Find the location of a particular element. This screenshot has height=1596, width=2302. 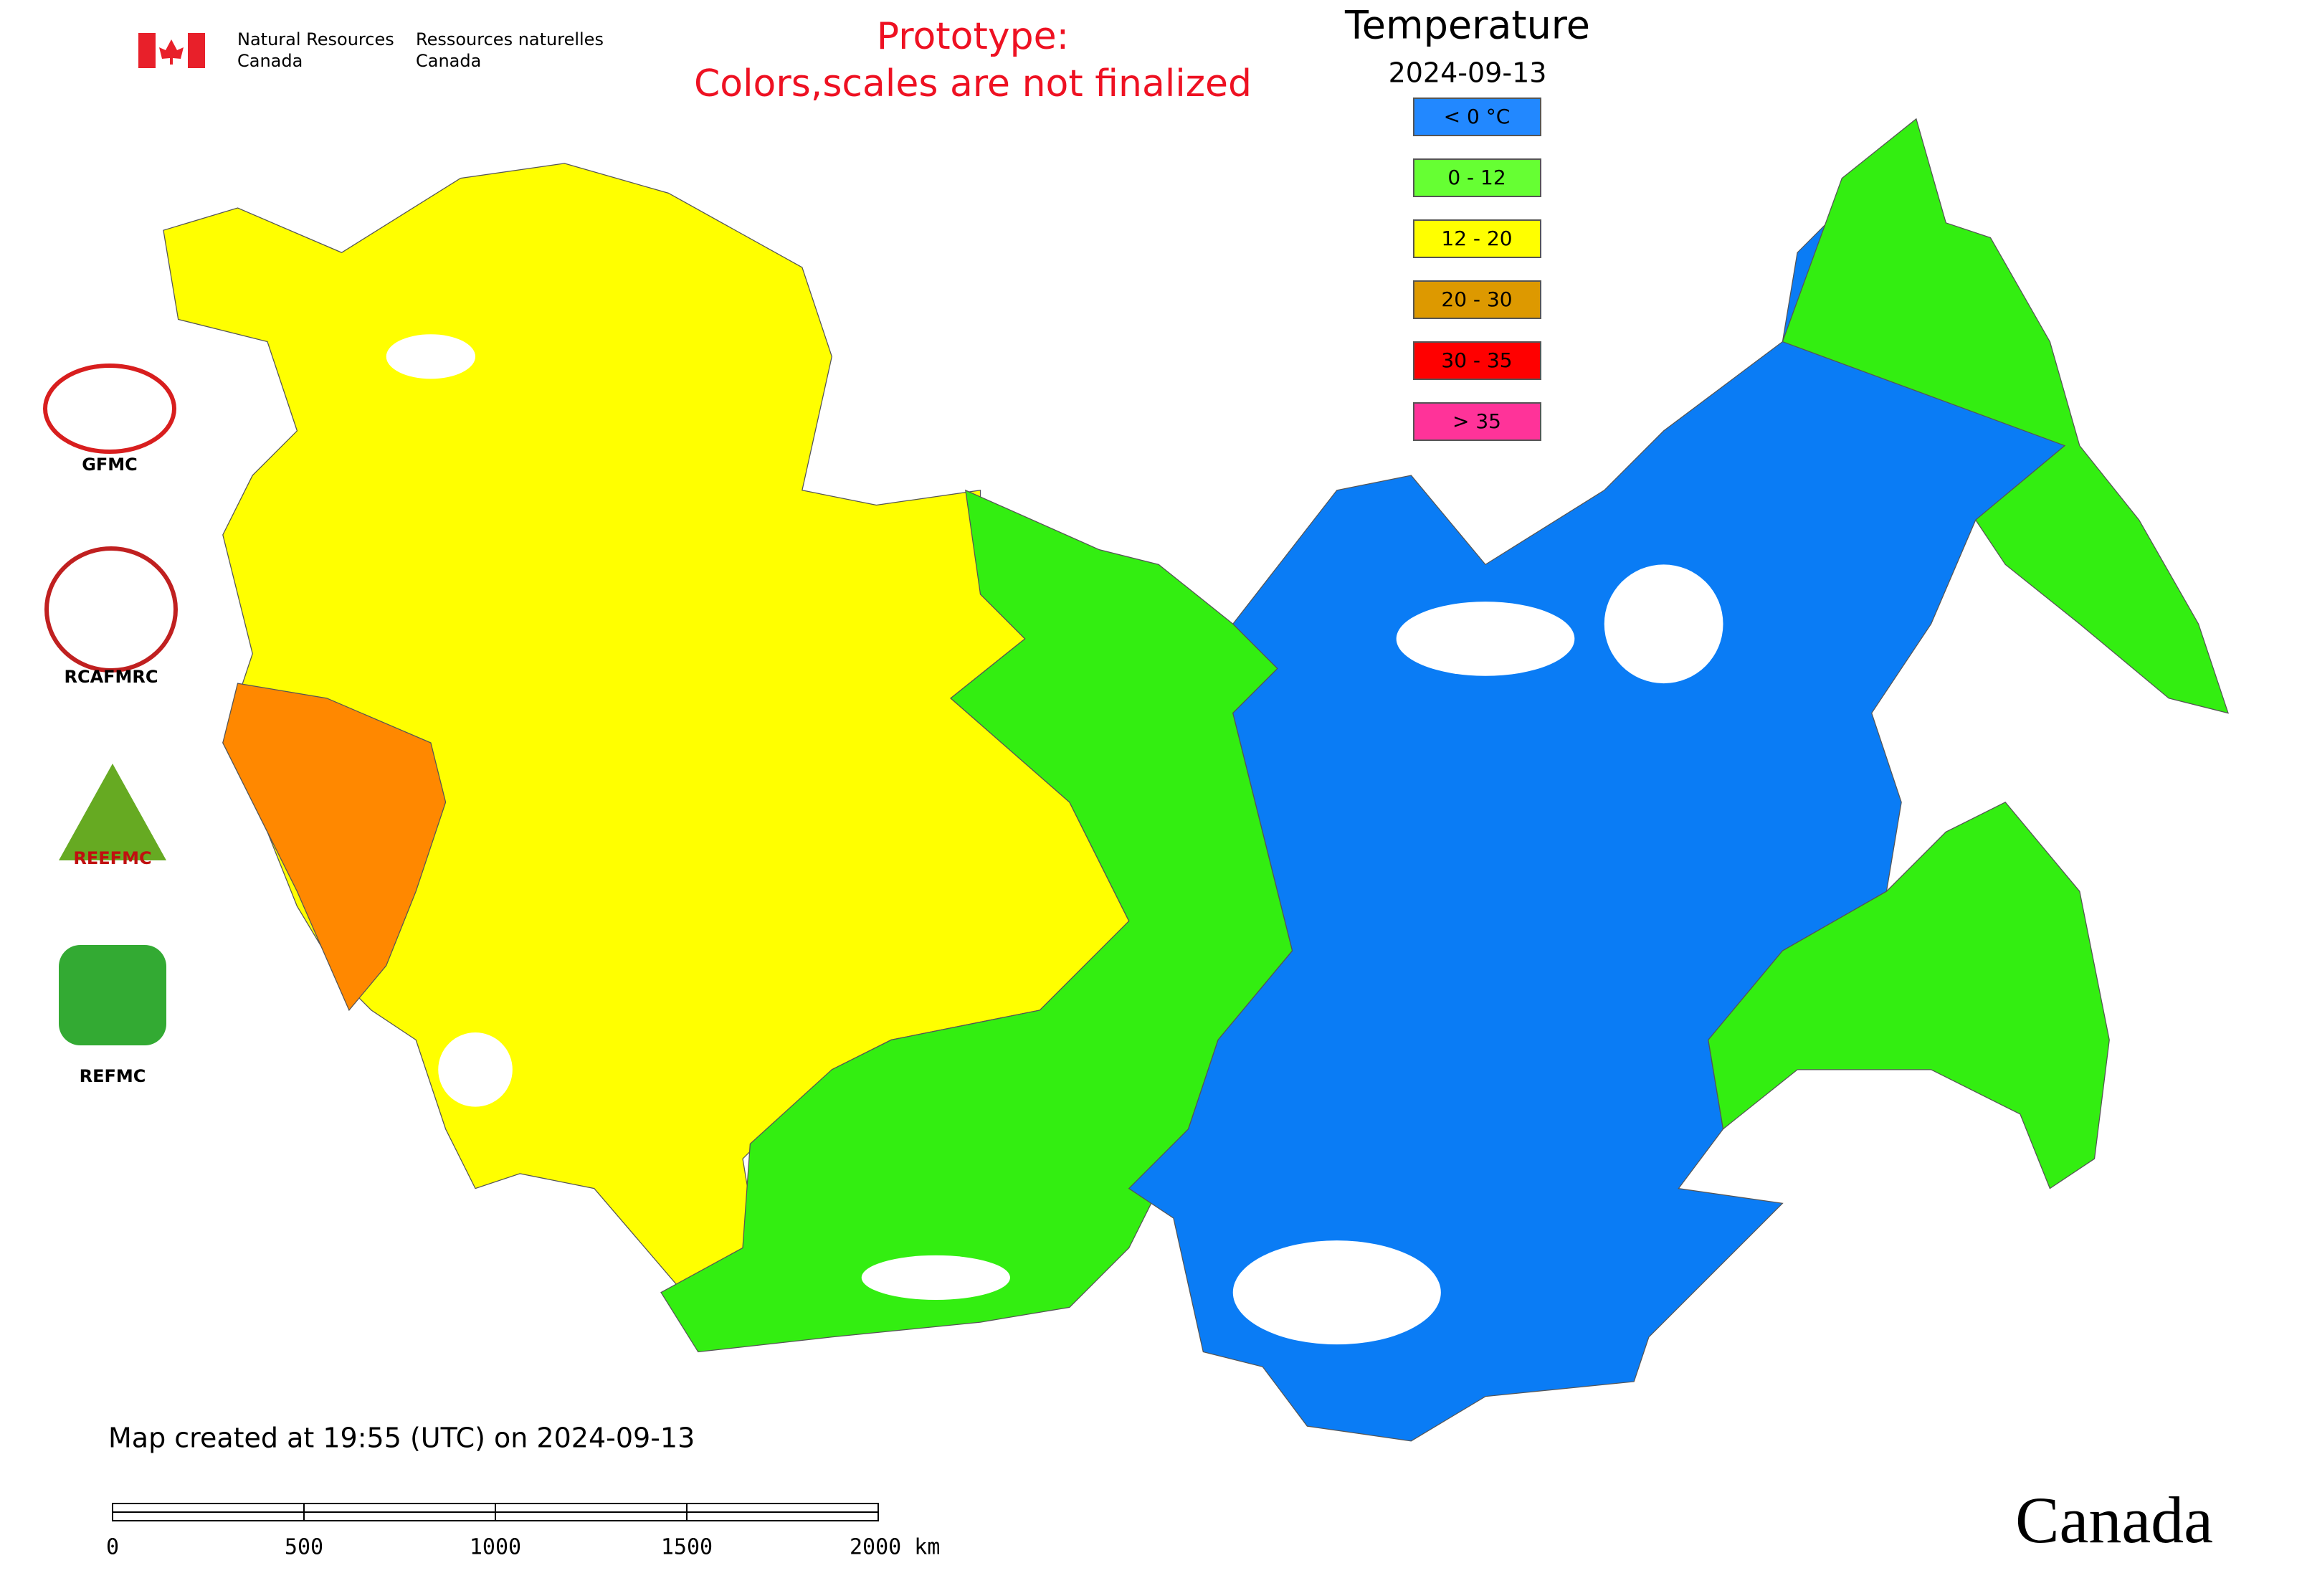

scale-label: 0 is located at coordinates (113, 1547).